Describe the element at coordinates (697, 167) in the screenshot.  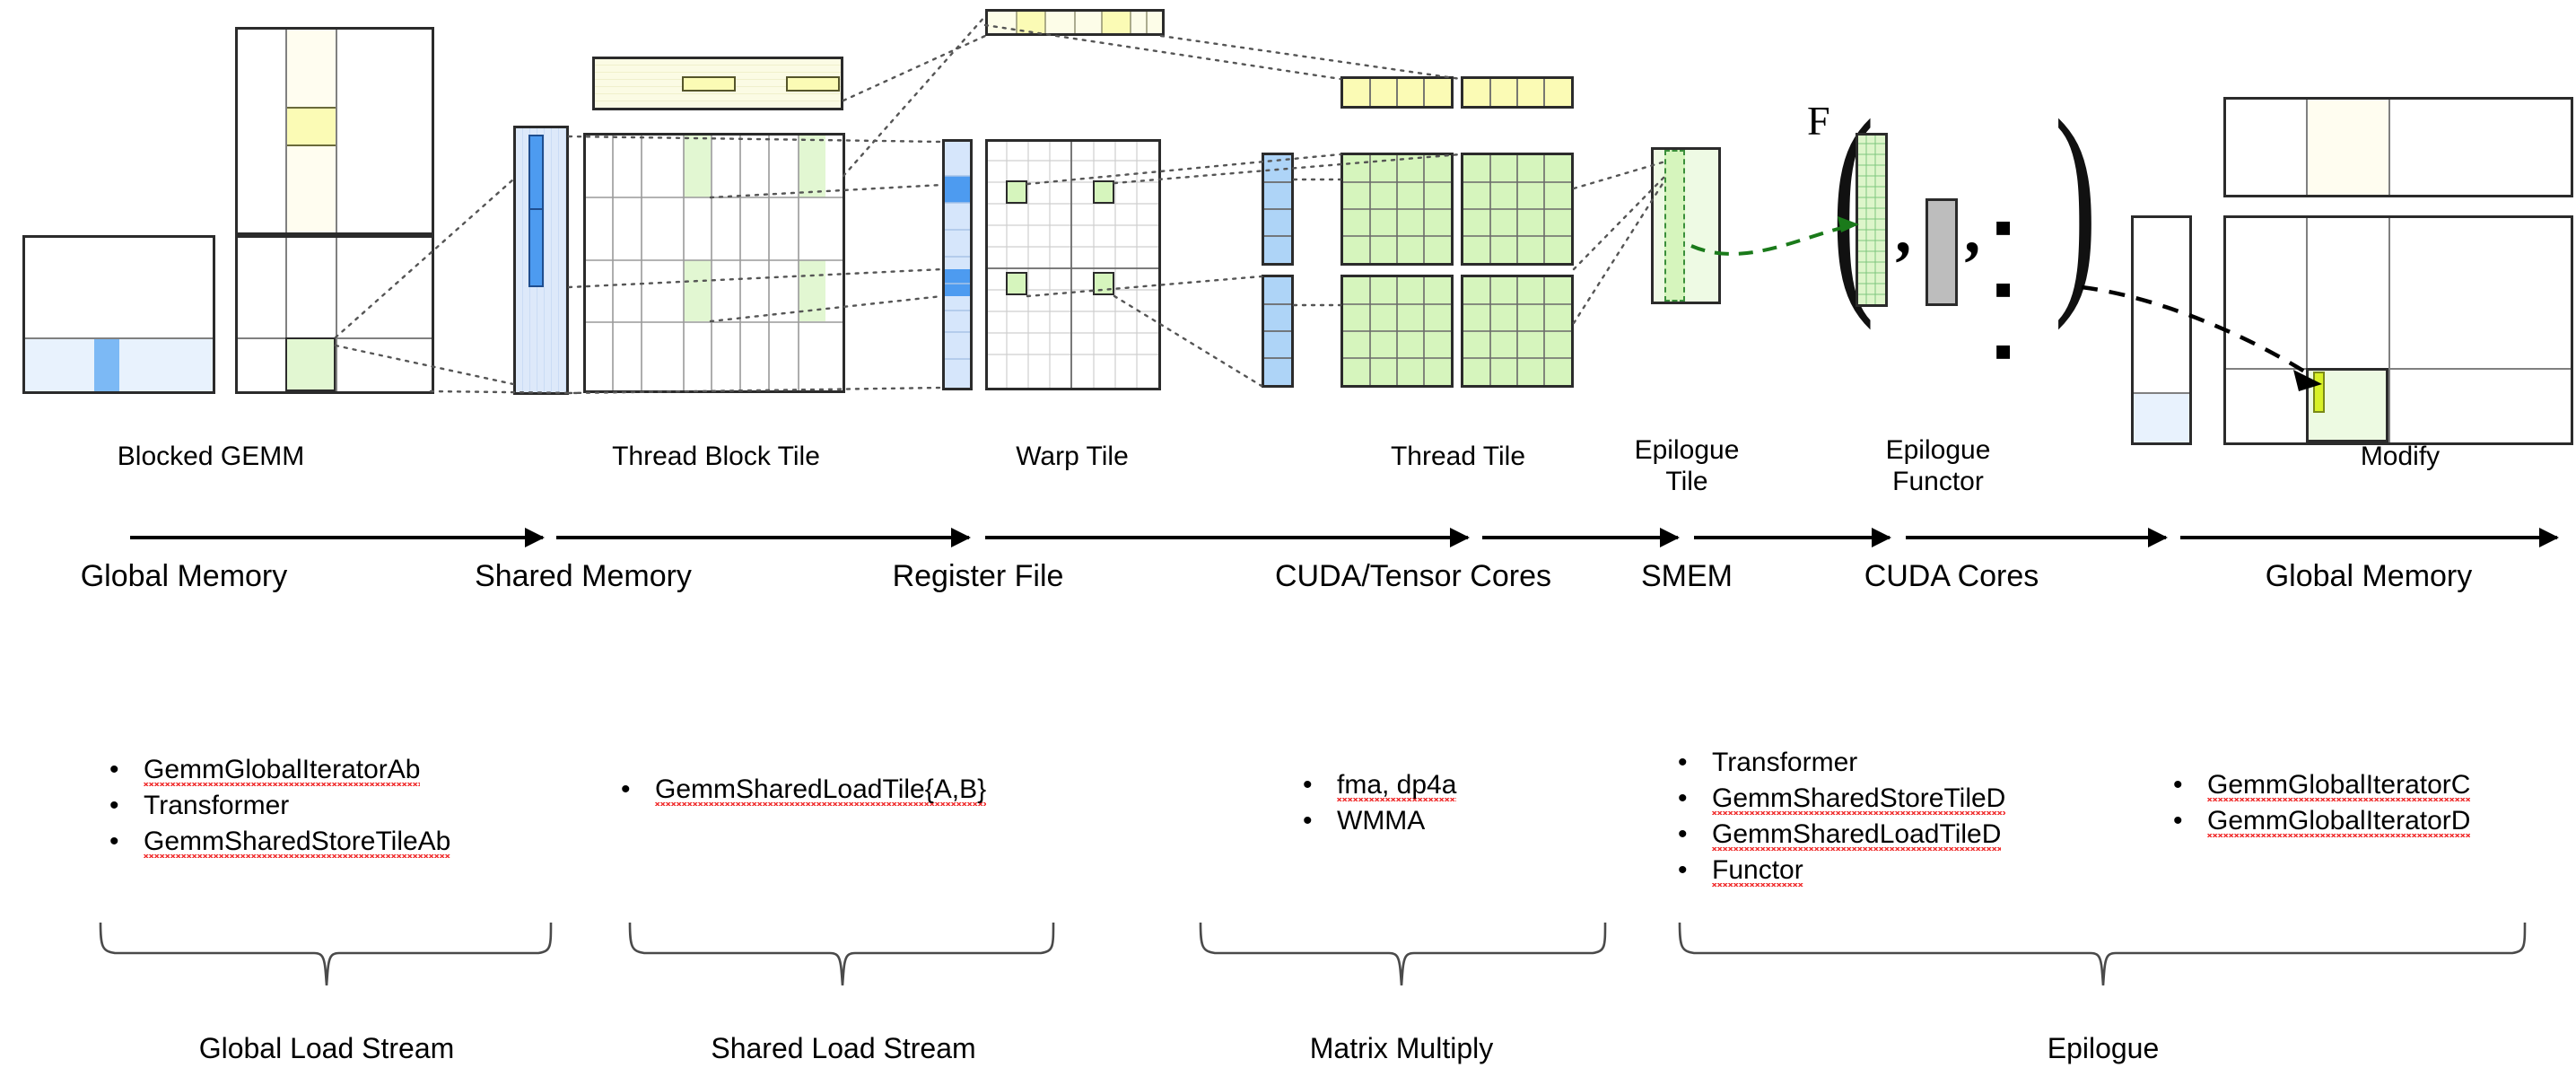
I see `tbt-warp-col-a` at that location.